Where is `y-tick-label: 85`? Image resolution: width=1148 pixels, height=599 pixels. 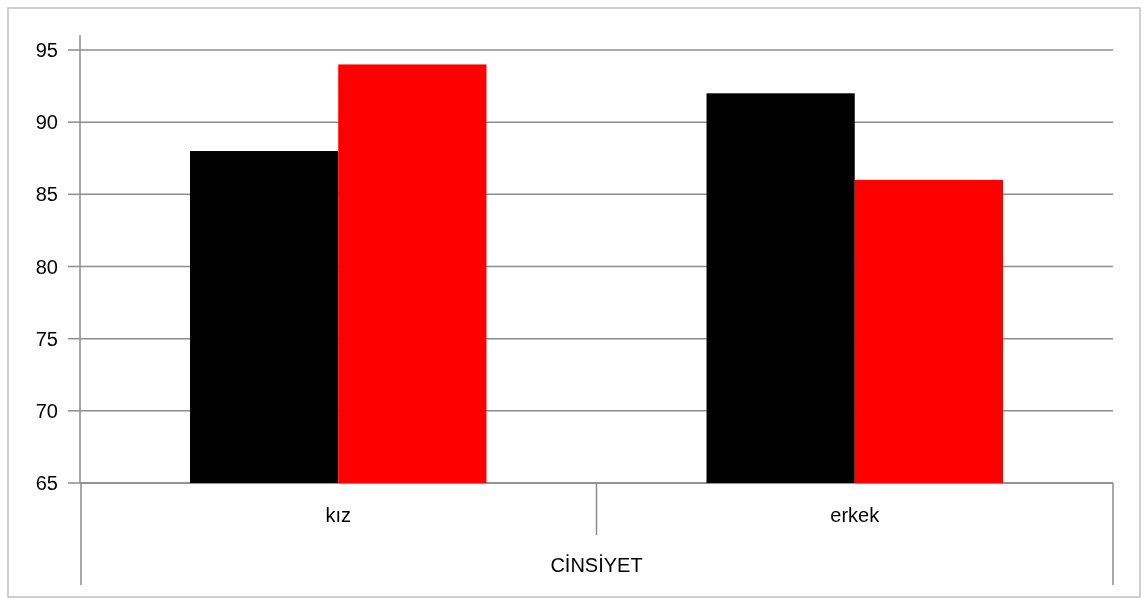 y-tick-label: 85 is located at coordinates (46, 194).